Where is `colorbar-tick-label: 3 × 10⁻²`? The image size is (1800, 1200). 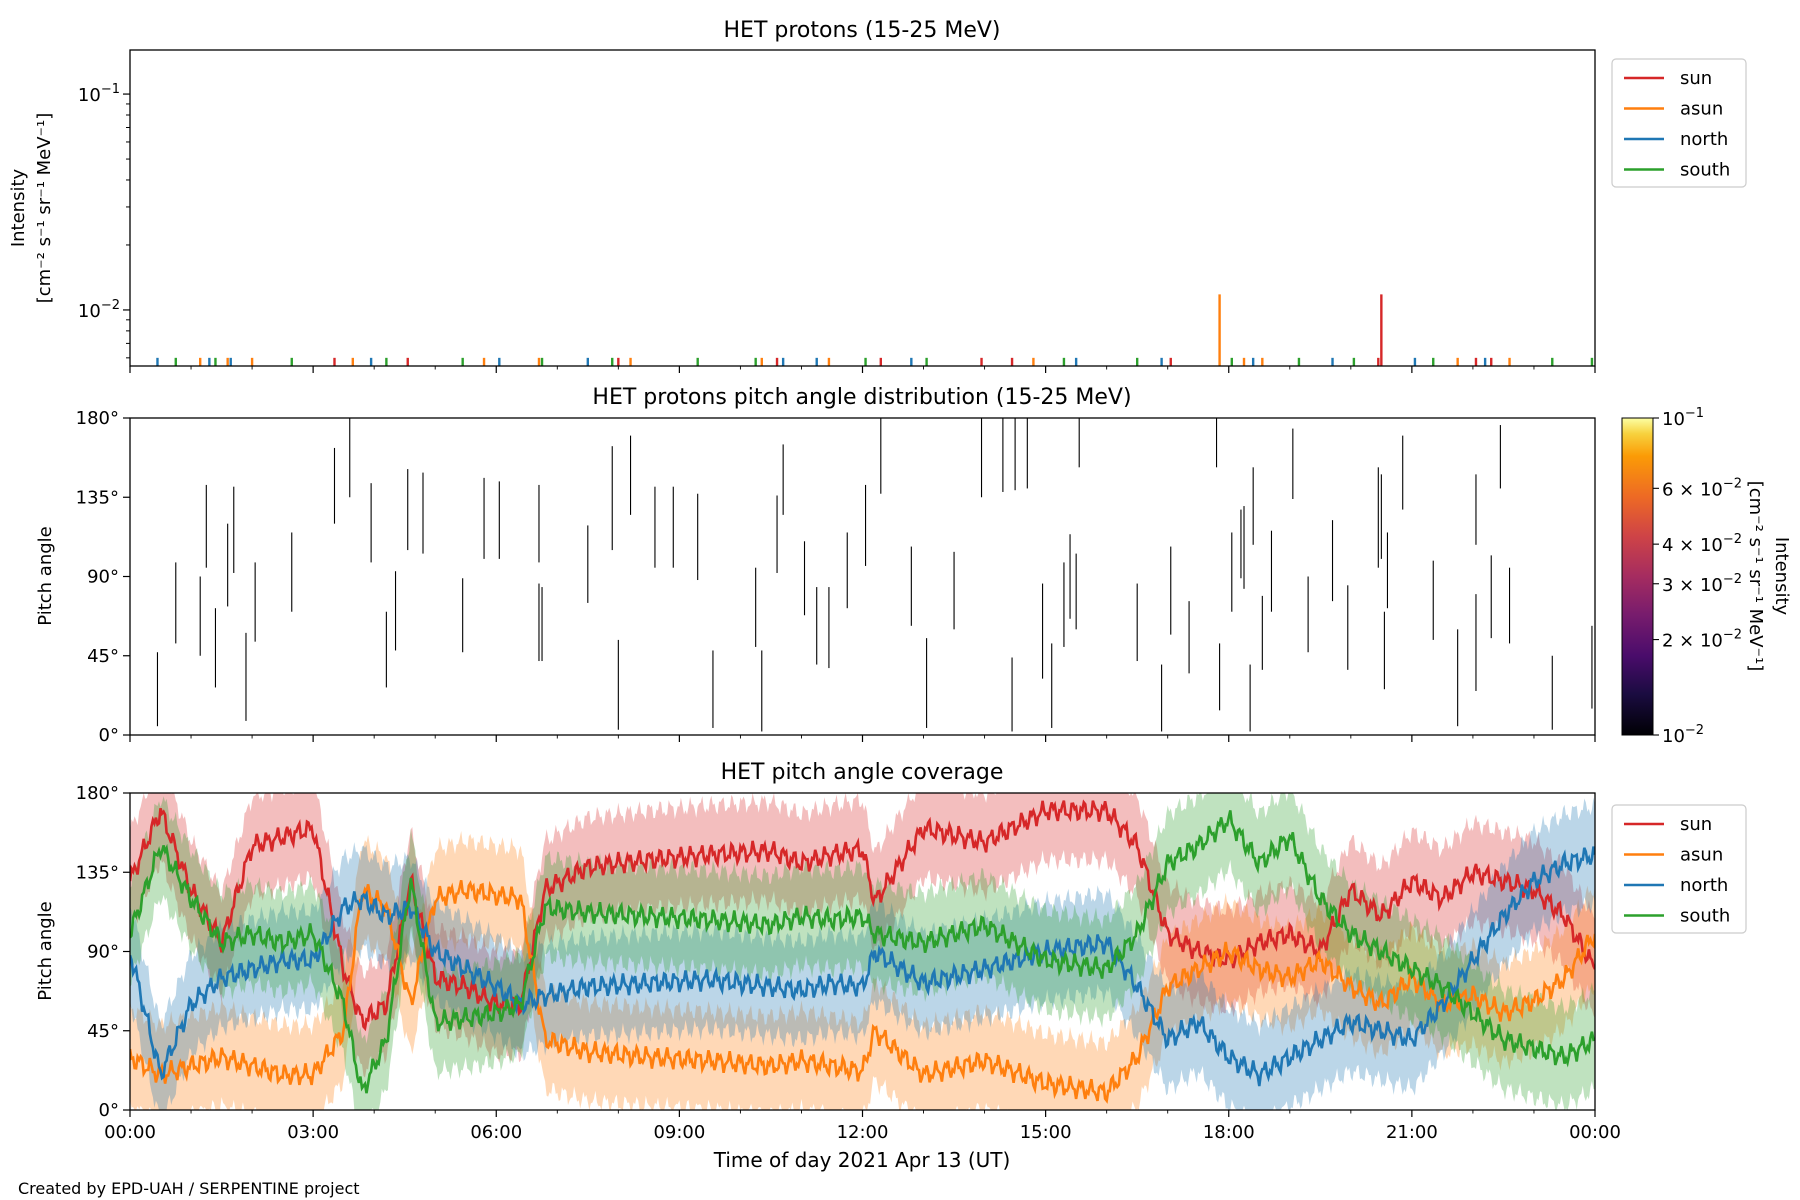 colorbar-tick-label: 3 × 10⁻² is located at coordinates (1702, 584).